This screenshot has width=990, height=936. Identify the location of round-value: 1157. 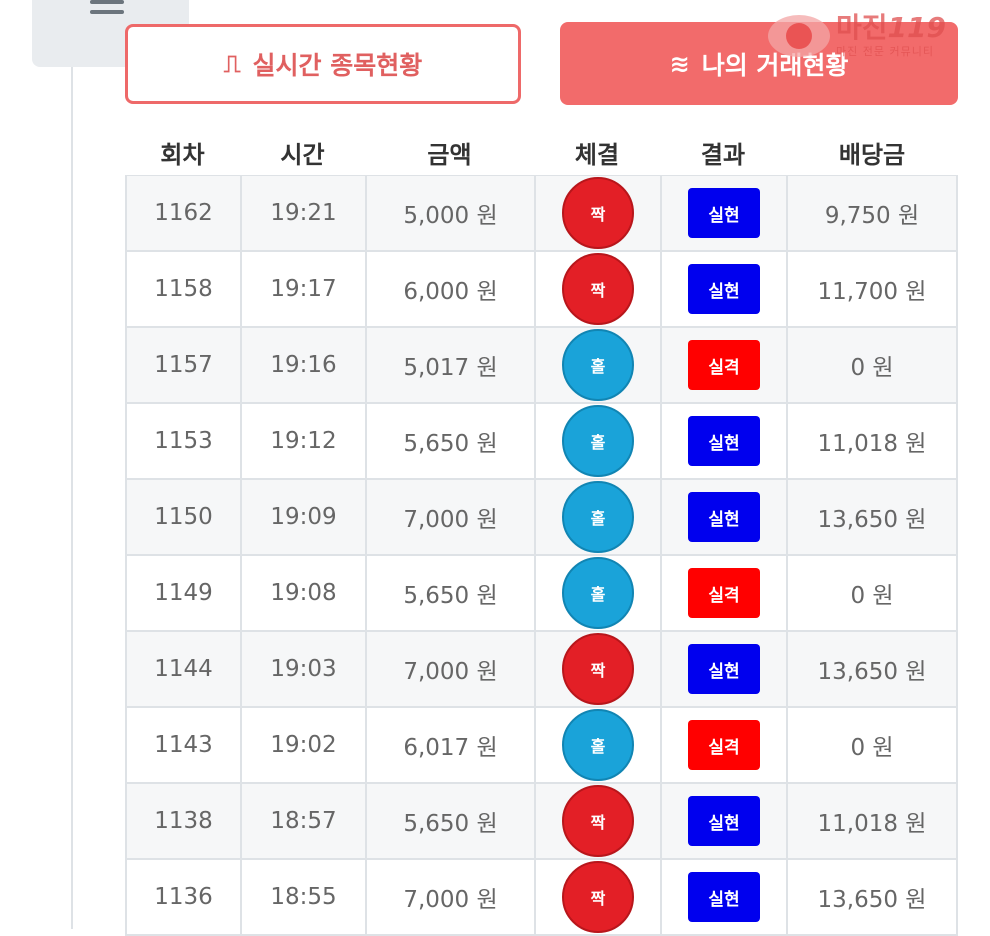
(183, 365).